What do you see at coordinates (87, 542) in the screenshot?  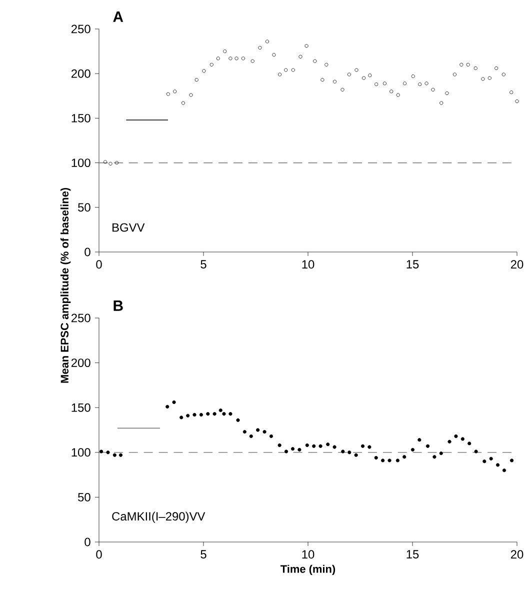 I see `y-tick-label: 0` at bounding box center [87, 542].